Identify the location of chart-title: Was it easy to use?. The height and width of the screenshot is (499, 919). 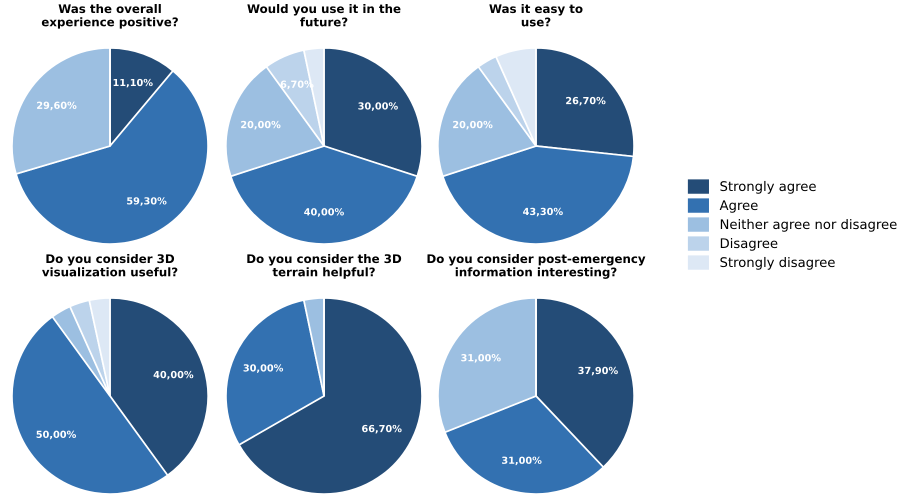
(536, 15).